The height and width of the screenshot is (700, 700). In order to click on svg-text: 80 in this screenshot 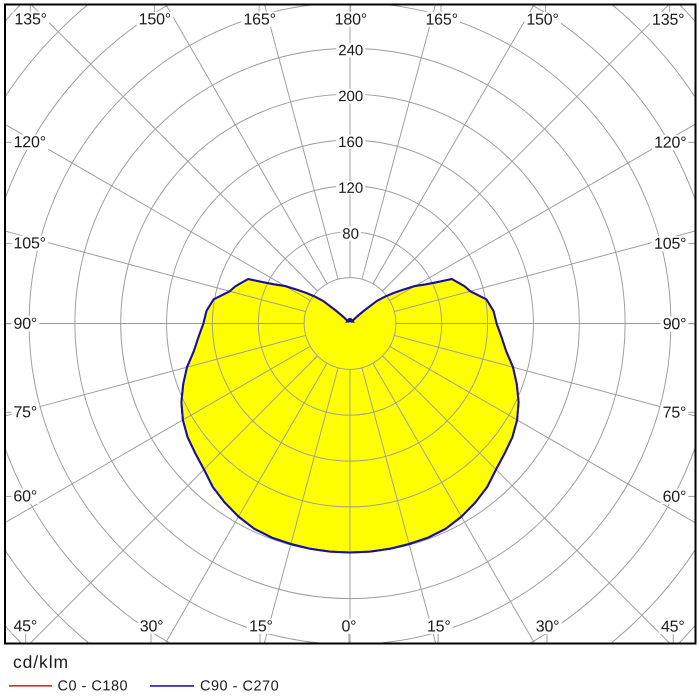, I will do `click(350, 234)`.